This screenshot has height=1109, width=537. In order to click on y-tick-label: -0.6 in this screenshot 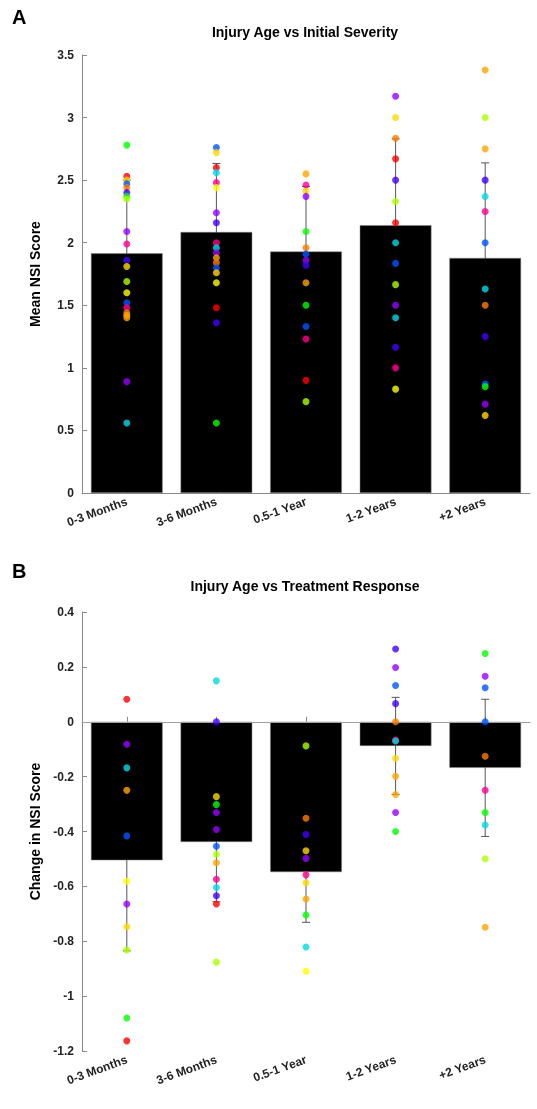, I will do `click(64, 886)`.